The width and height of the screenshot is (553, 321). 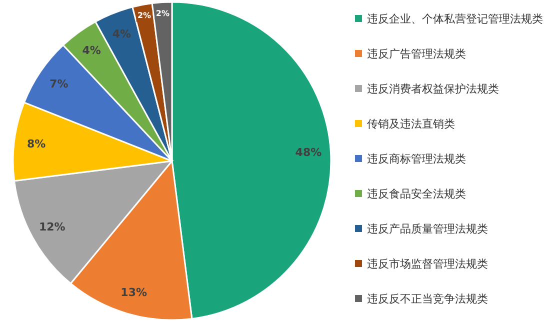 What do you see at coordinates (427, 264) in the screenshot?
I see `legend-label: 违反市场监督管理法规类` at bounding box center [427, 264].